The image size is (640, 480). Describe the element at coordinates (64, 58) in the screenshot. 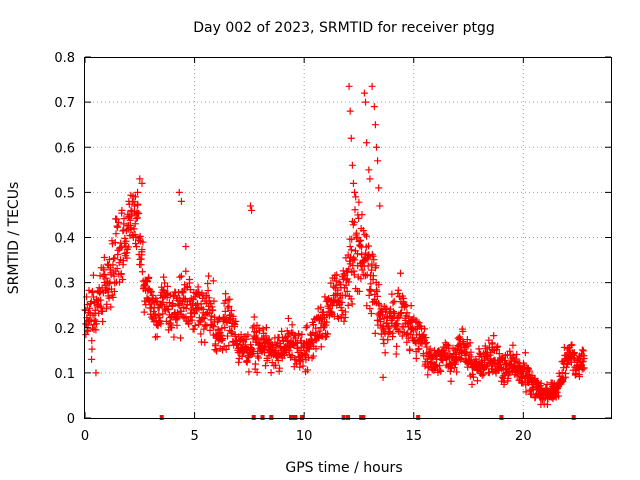

I see `y-tick-label: 0.8` at that location.